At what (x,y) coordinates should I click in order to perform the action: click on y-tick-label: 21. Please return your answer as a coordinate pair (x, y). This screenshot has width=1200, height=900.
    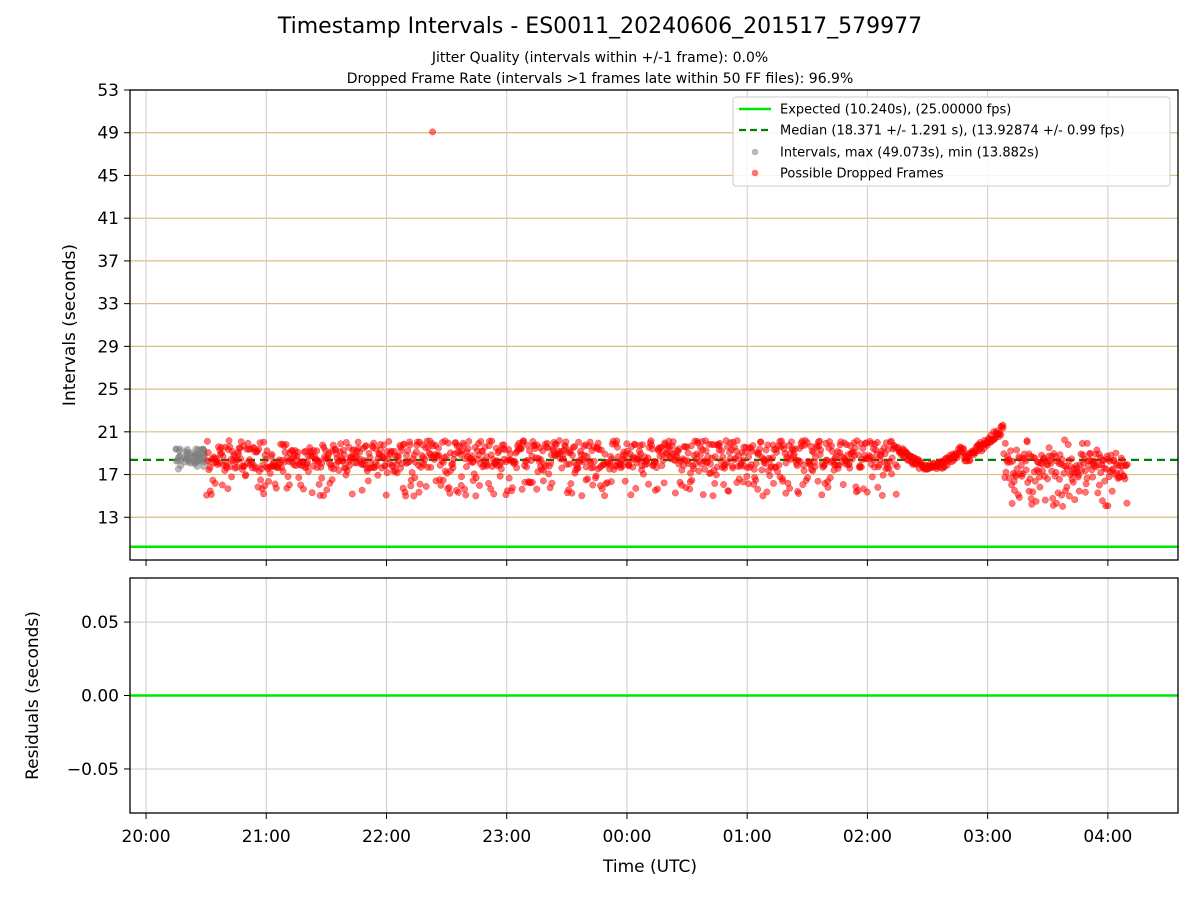
    Looking at the image, I should click on (108, 433).